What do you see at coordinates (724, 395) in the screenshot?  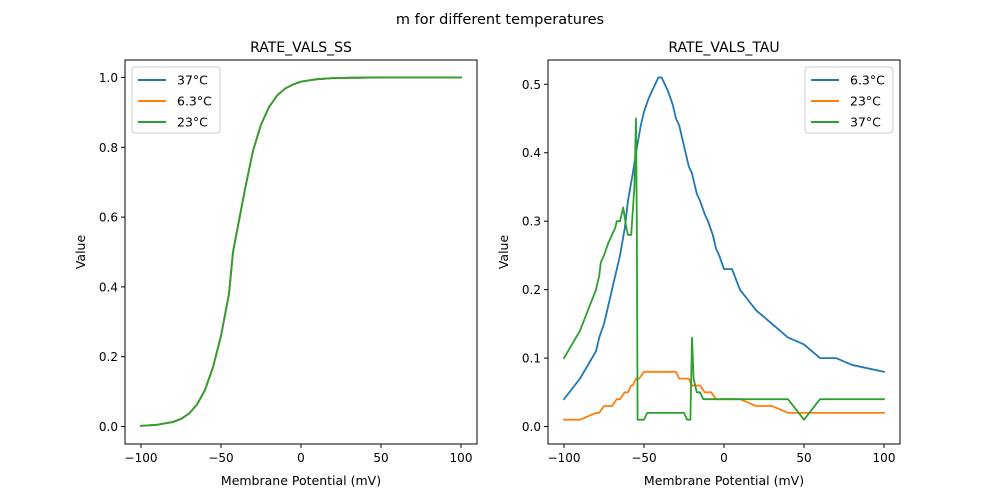 I see `series-line-23-c` at bounding box center [724, 395].